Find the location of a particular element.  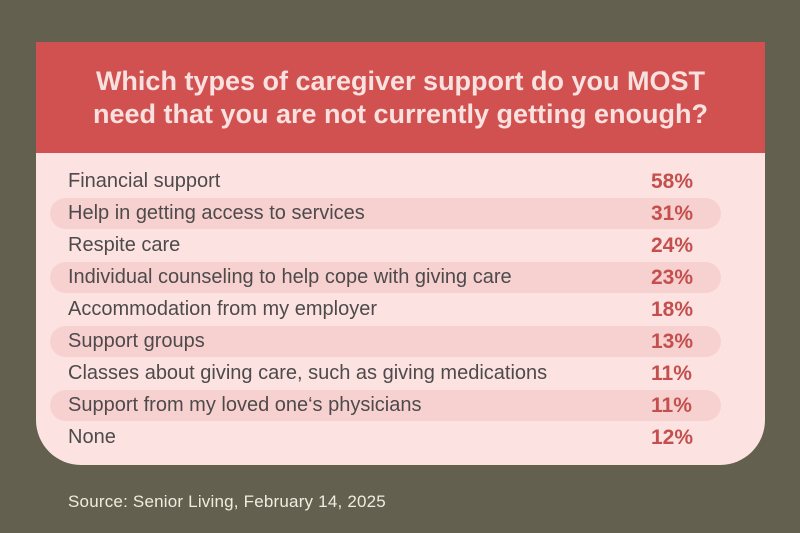

source-attribution: Source: Senior Living, February 14, 2025 is located at coordinates (227, 501).